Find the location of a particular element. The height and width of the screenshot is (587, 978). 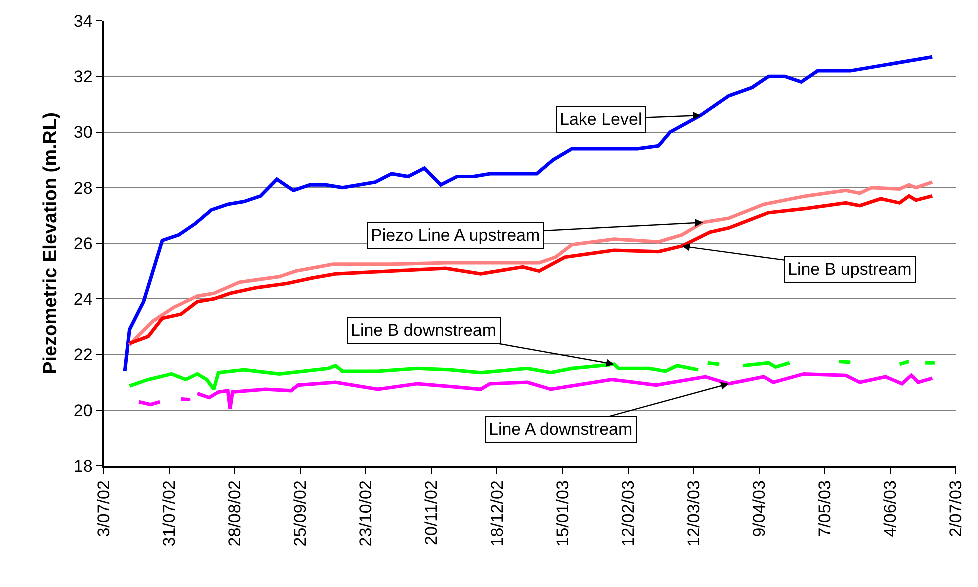

y-tick-label: 28 is located at coordinates (83, 188).